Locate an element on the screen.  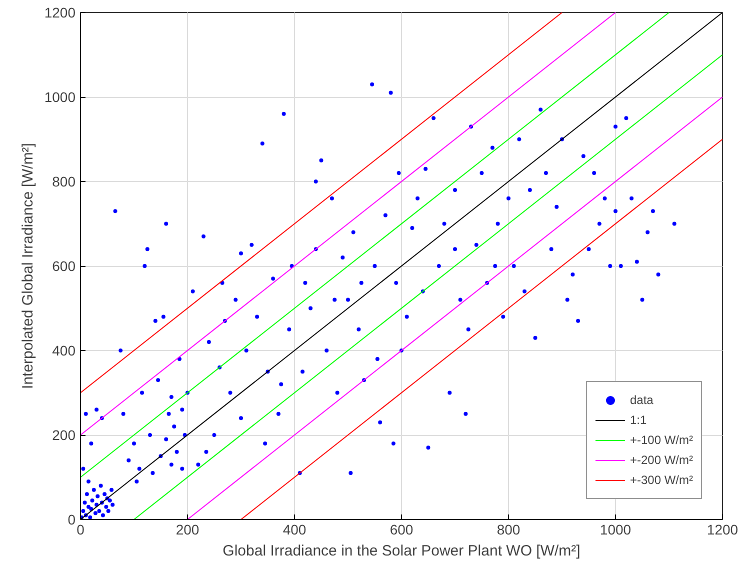
x-tick-label: 400 is located at coordinates (294, 530).